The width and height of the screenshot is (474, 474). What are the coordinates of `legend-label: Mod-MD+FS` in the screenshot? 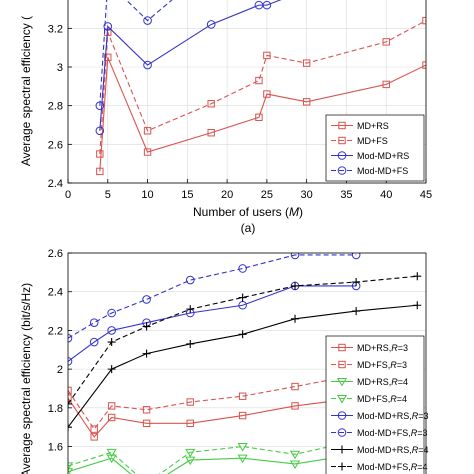 It's located at (382, 171).